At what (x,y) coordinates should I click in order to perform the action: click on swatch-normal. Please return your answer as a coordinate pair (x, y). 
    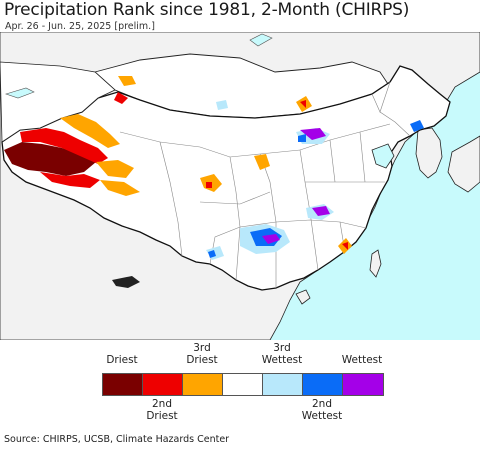
    Looking at the image, I should click on (243, 384).